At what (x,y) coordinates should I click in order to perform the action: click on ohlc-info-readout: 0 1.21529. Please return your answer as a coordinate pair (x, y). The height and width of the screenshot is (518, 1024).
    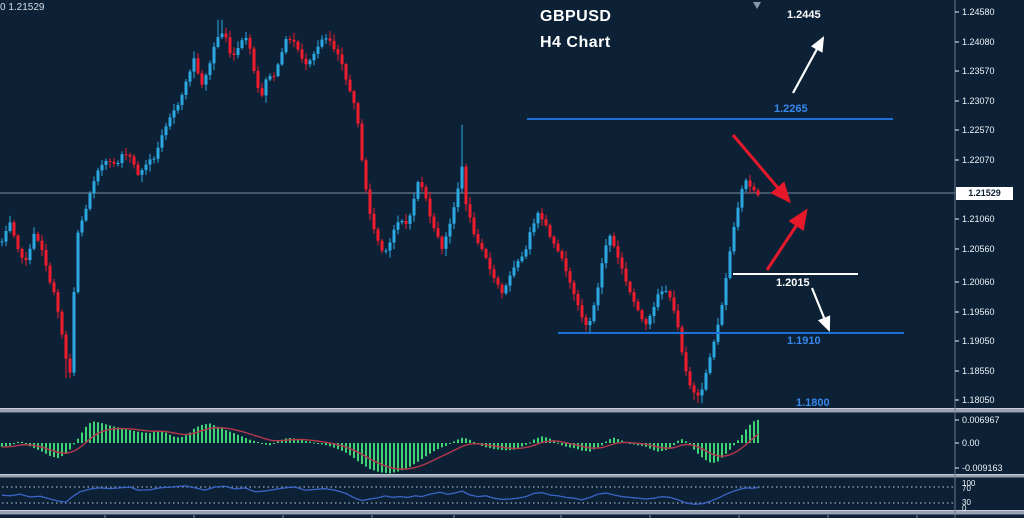
    Looking at the image, I should click on (22, 7).